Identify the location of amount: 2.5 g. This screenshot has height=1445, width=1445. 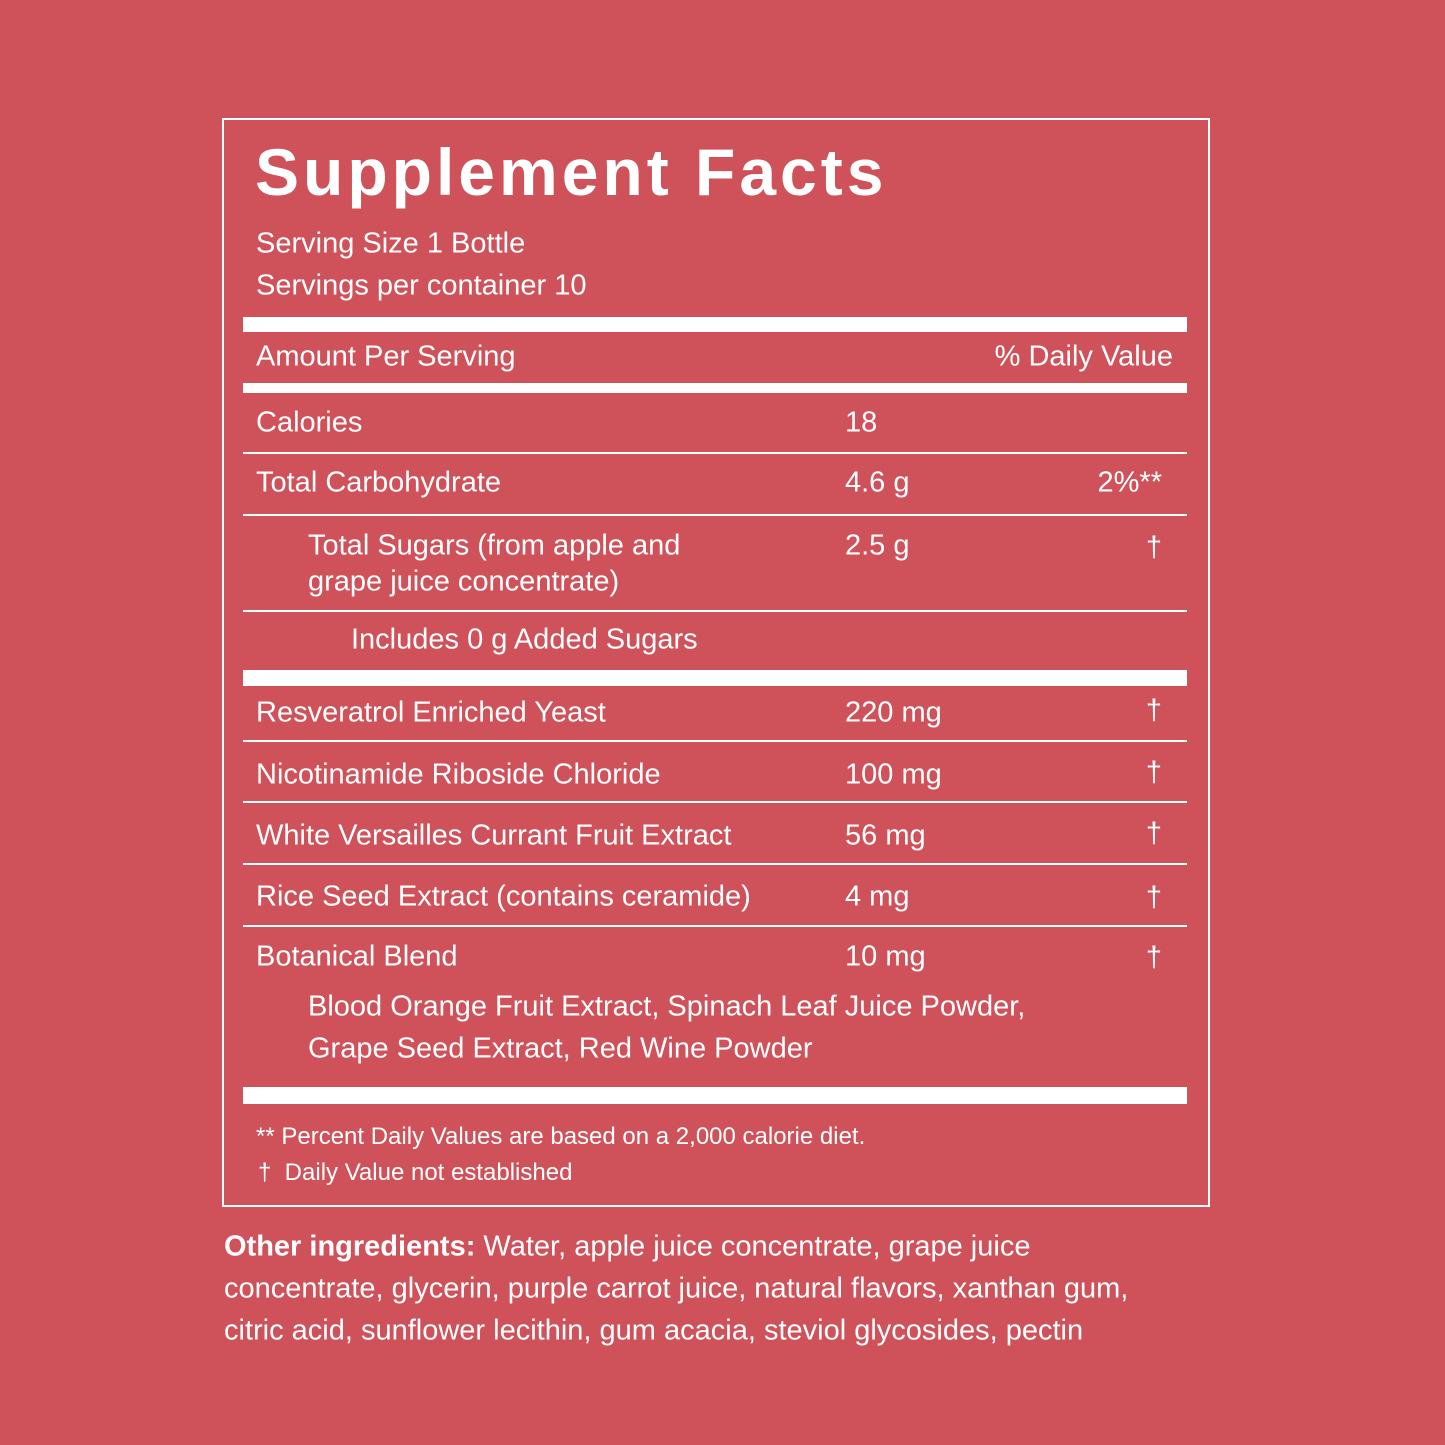
(877, 545).